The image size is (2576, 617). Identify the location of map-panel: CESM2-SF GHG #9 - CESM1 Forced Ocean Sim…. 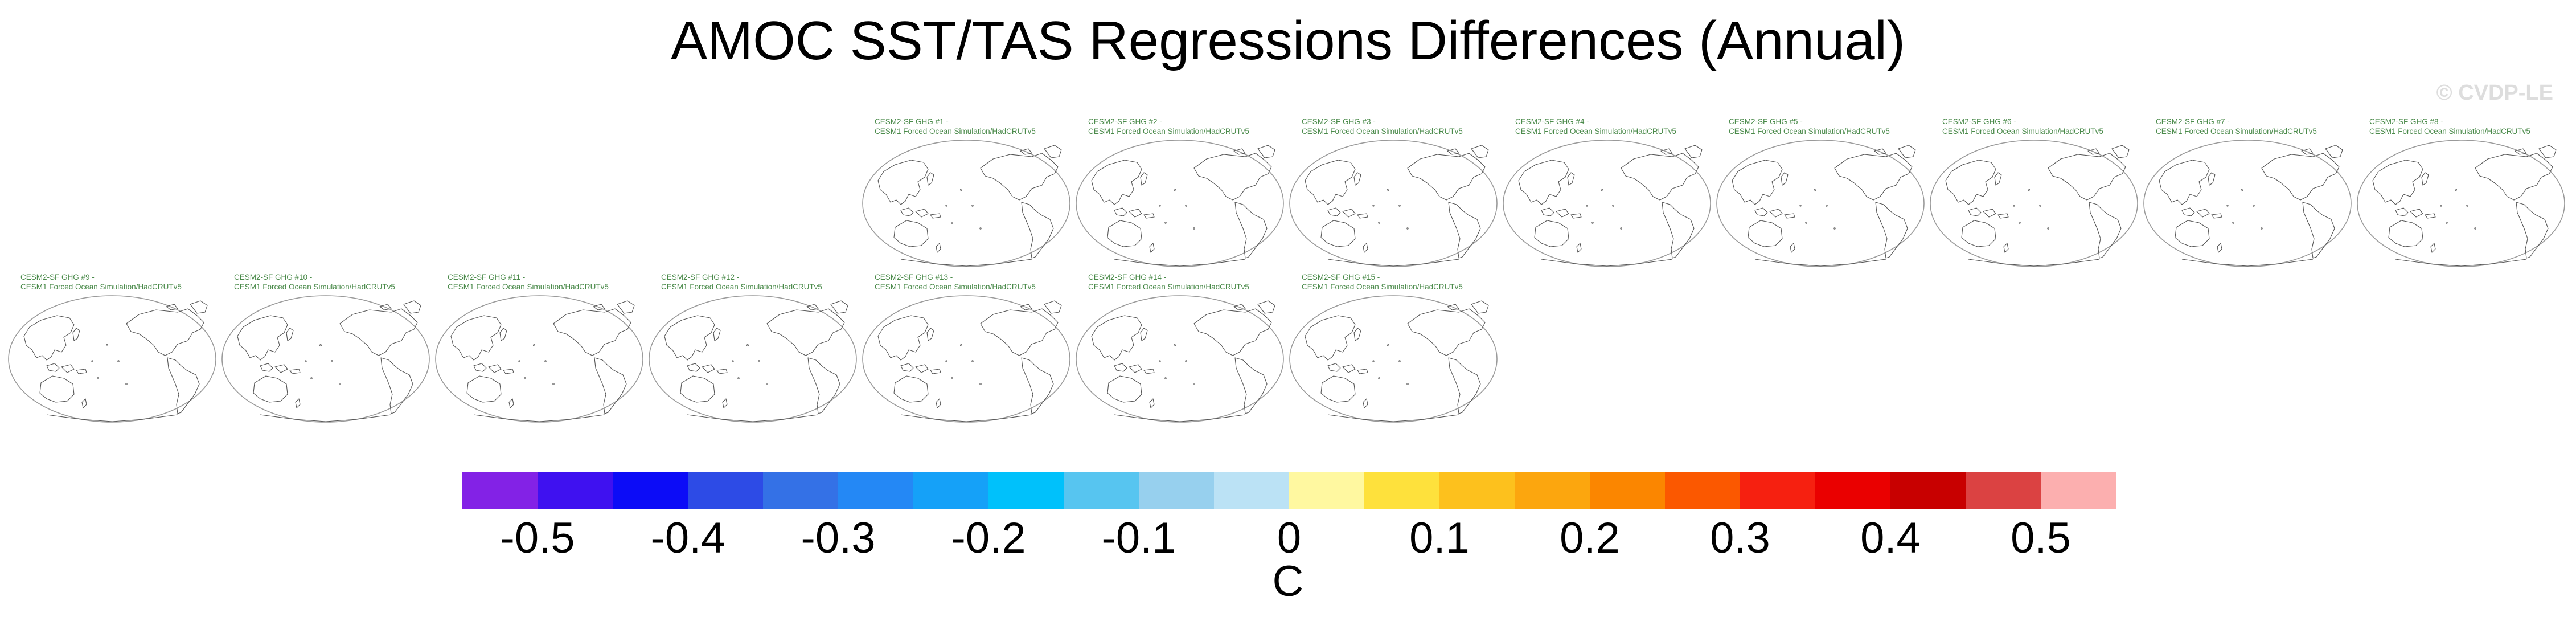
(112, 350).